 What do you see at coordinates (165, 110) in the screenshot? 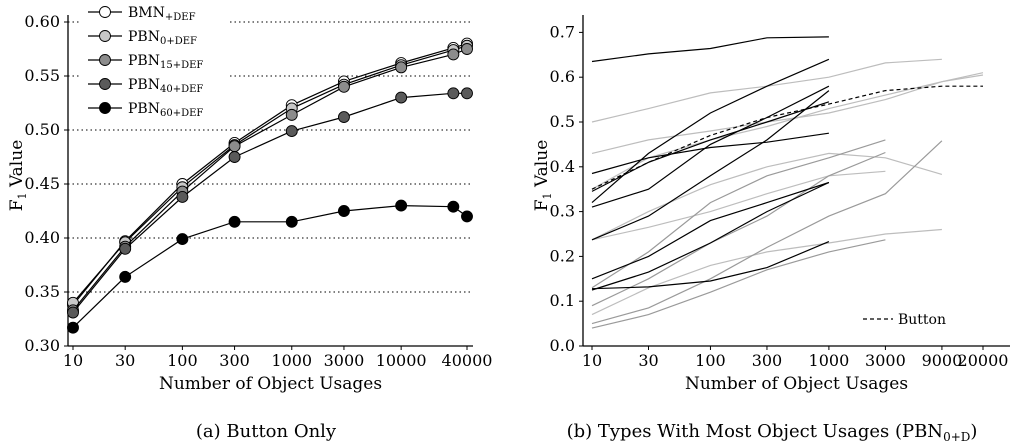
I see `legend-label: PBN60+DEF` at bounding box center [165, 110].